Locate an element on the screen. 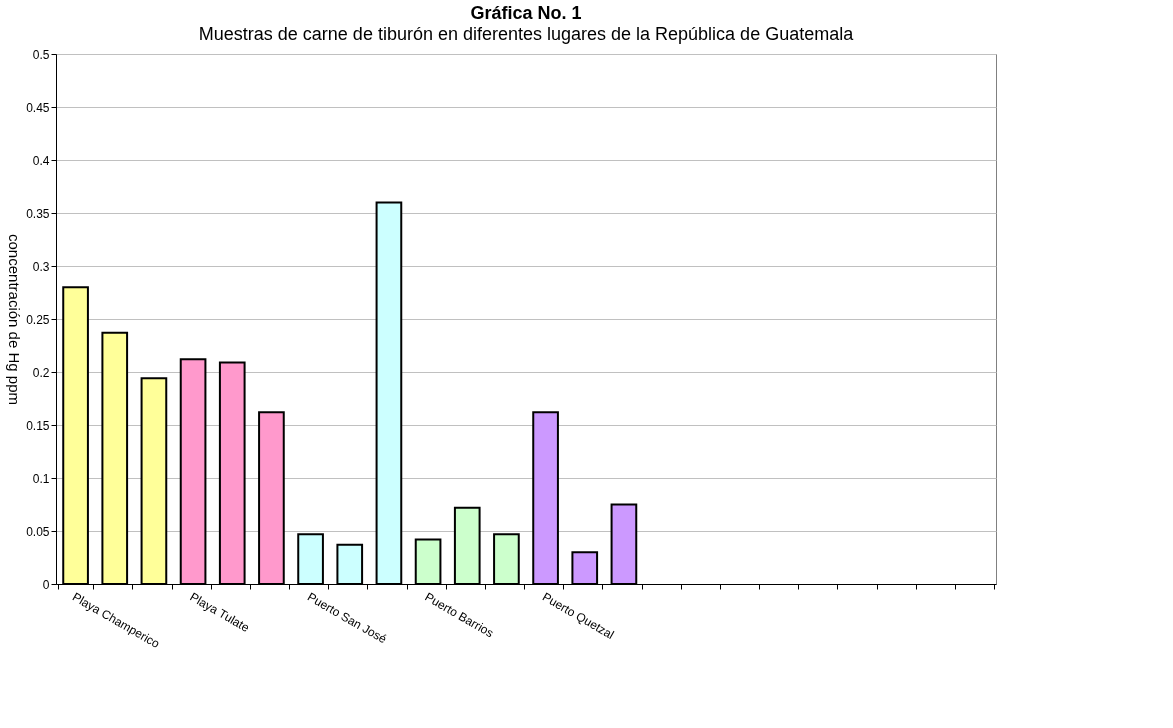  y-tick-label: 0.3 is located at coordinates (41, 266).